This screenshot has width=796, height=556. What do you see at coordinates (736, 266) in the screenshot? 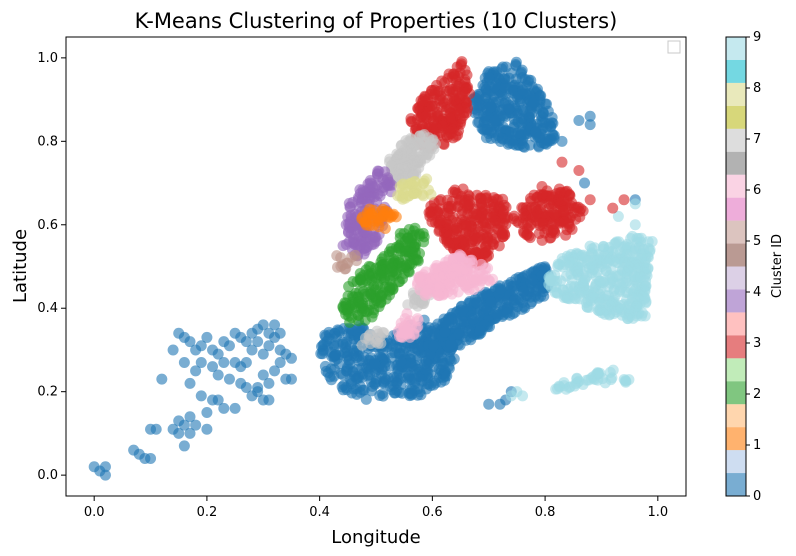
I see `colorbar-frame` at bounding box center [736, 266].